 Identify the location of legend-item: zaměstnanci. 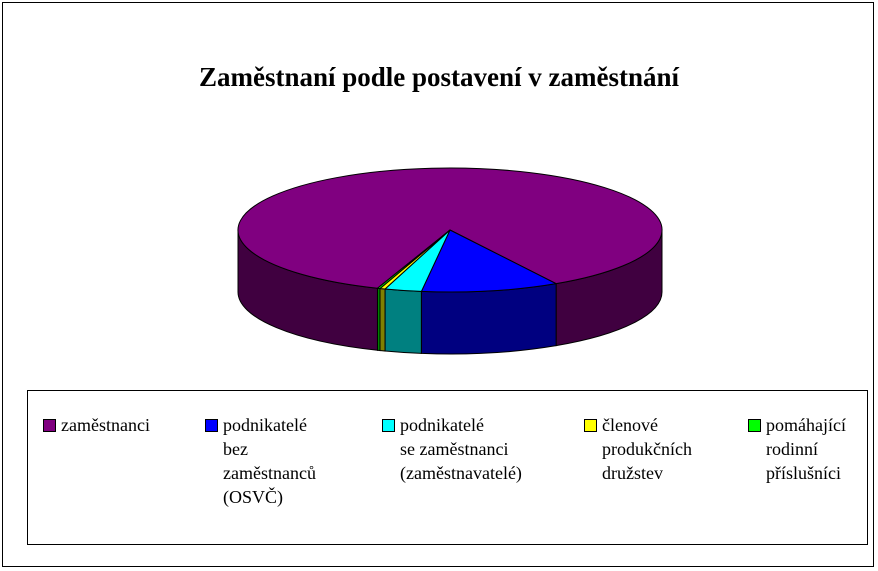
(96, 425).